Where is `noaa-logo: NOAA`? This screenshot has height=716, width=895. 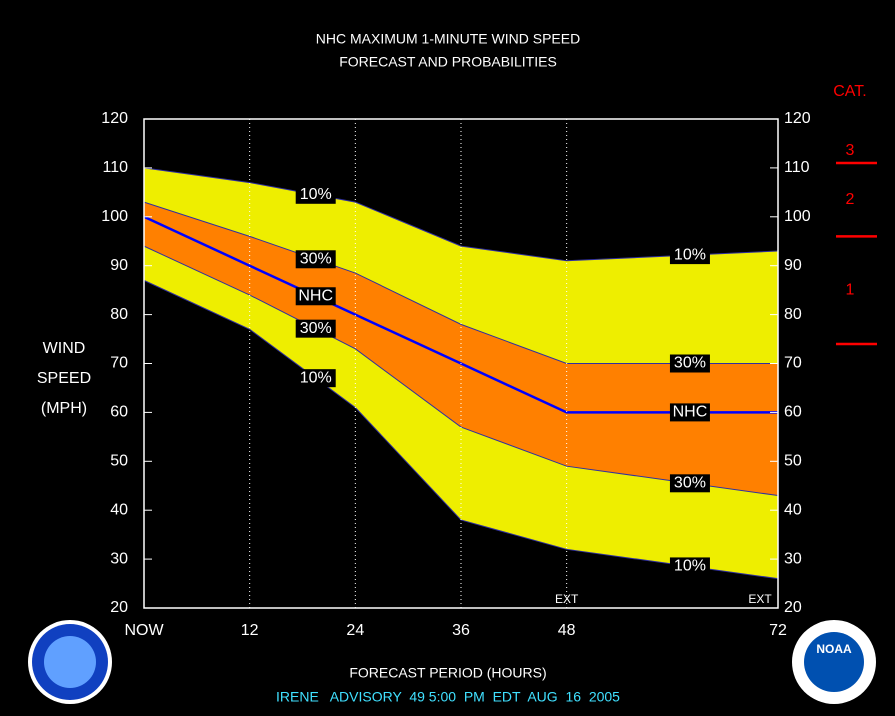 noaa-logo: NOAA is located at coordinates (834, 662).